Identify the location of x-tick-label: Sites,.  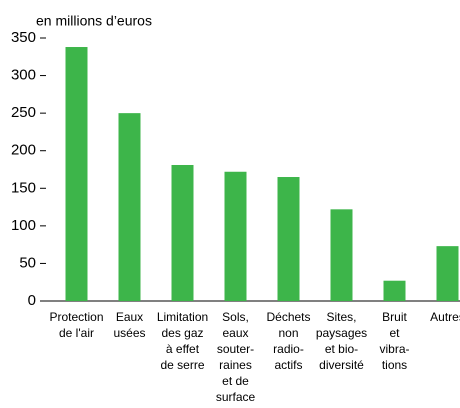
(341, 317).